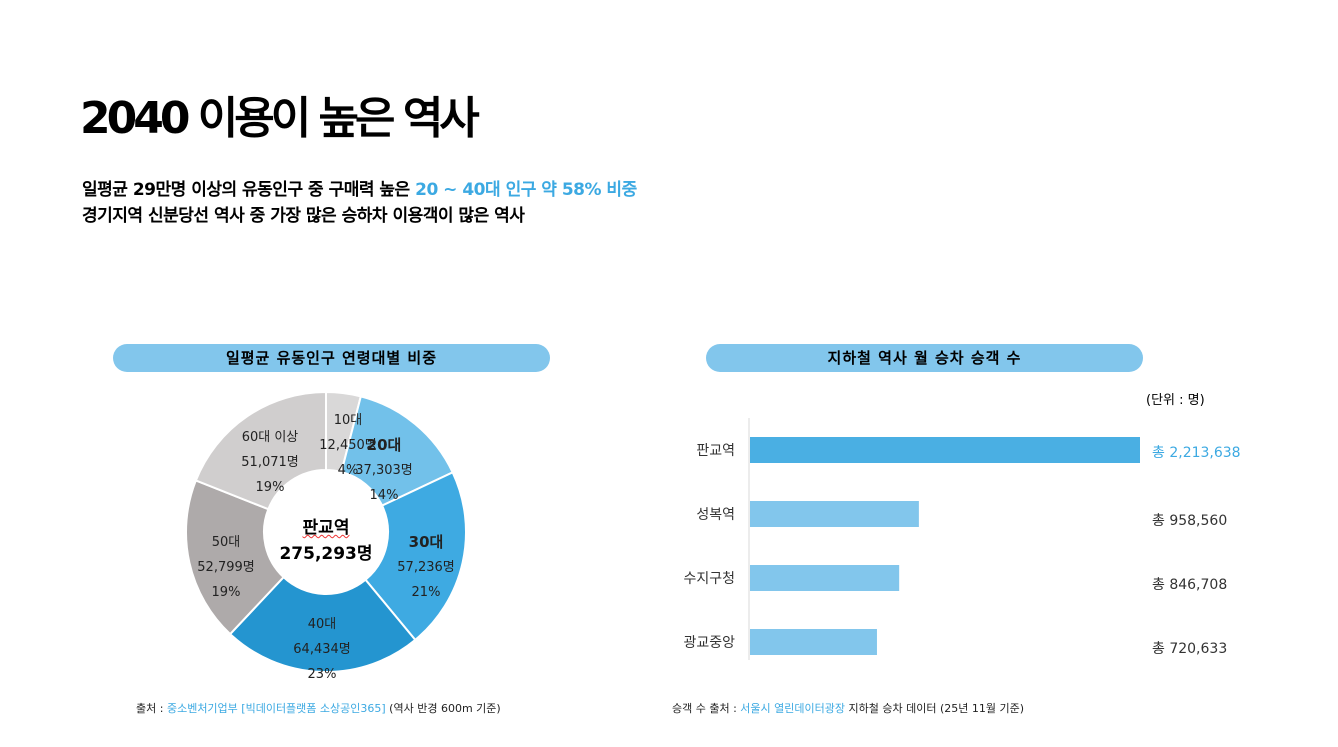 This screenshot has width=1338, height=747. I want to click on center-total: 275,293명, so click(326, 554).